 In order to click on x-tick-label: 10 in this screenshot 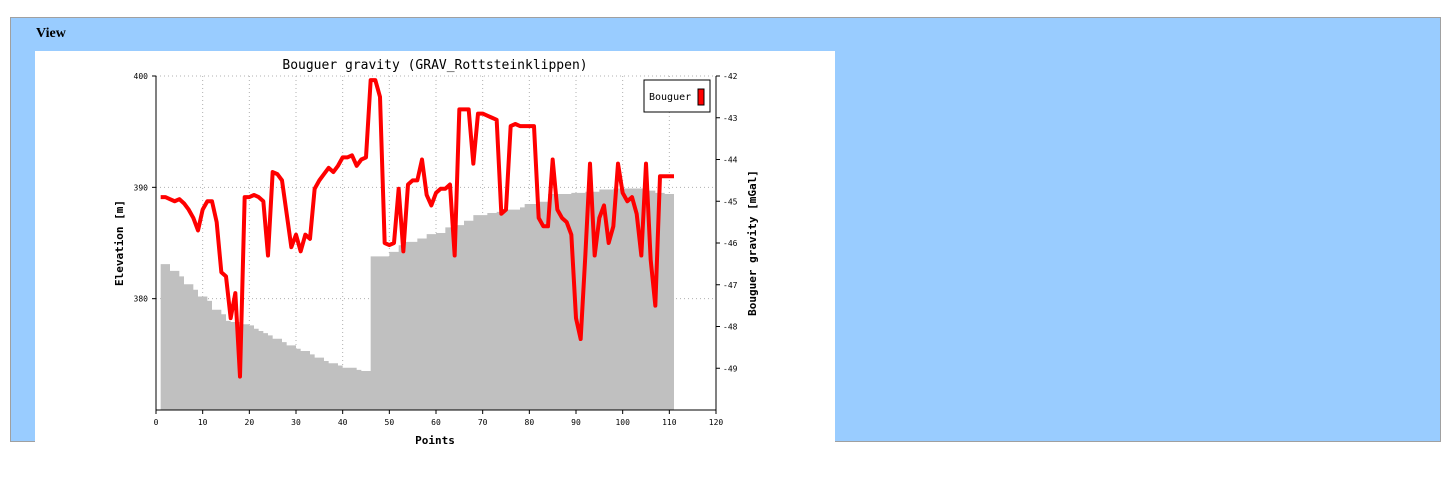, I will do `click(203, 422)`.